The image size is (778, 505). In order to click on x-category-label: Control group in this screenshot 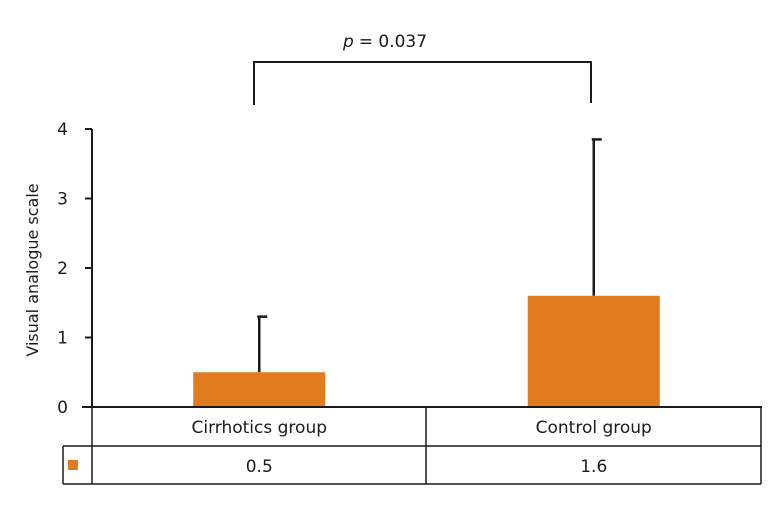, I will do `click(594, 428)`.